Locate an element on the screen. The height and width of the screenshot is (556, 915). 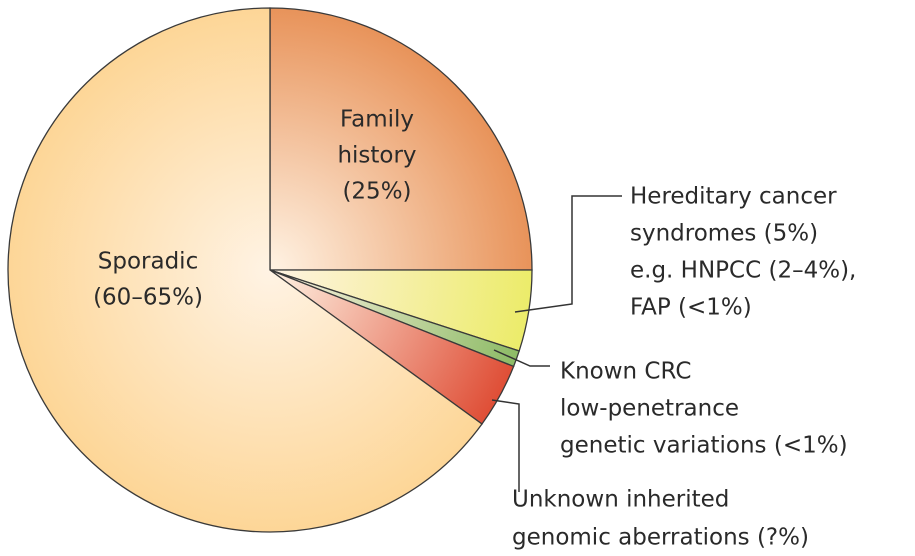
slice-label: genomic aberrations (?%) is located at coordinates (660, 538).